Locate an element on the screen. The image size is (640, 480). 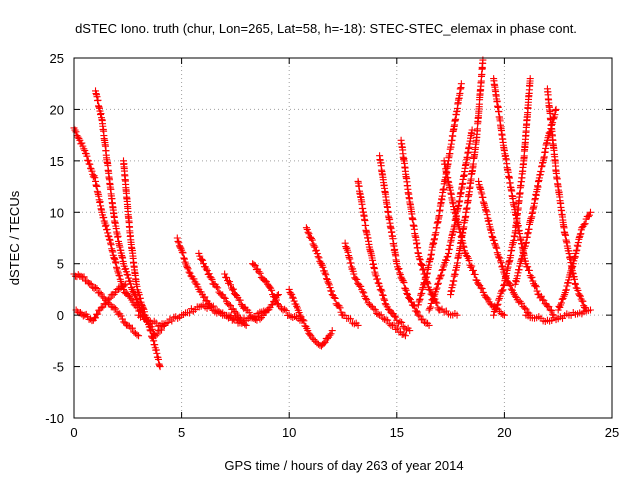
y-tick-label: 25 is located at coordinates (57, 58).